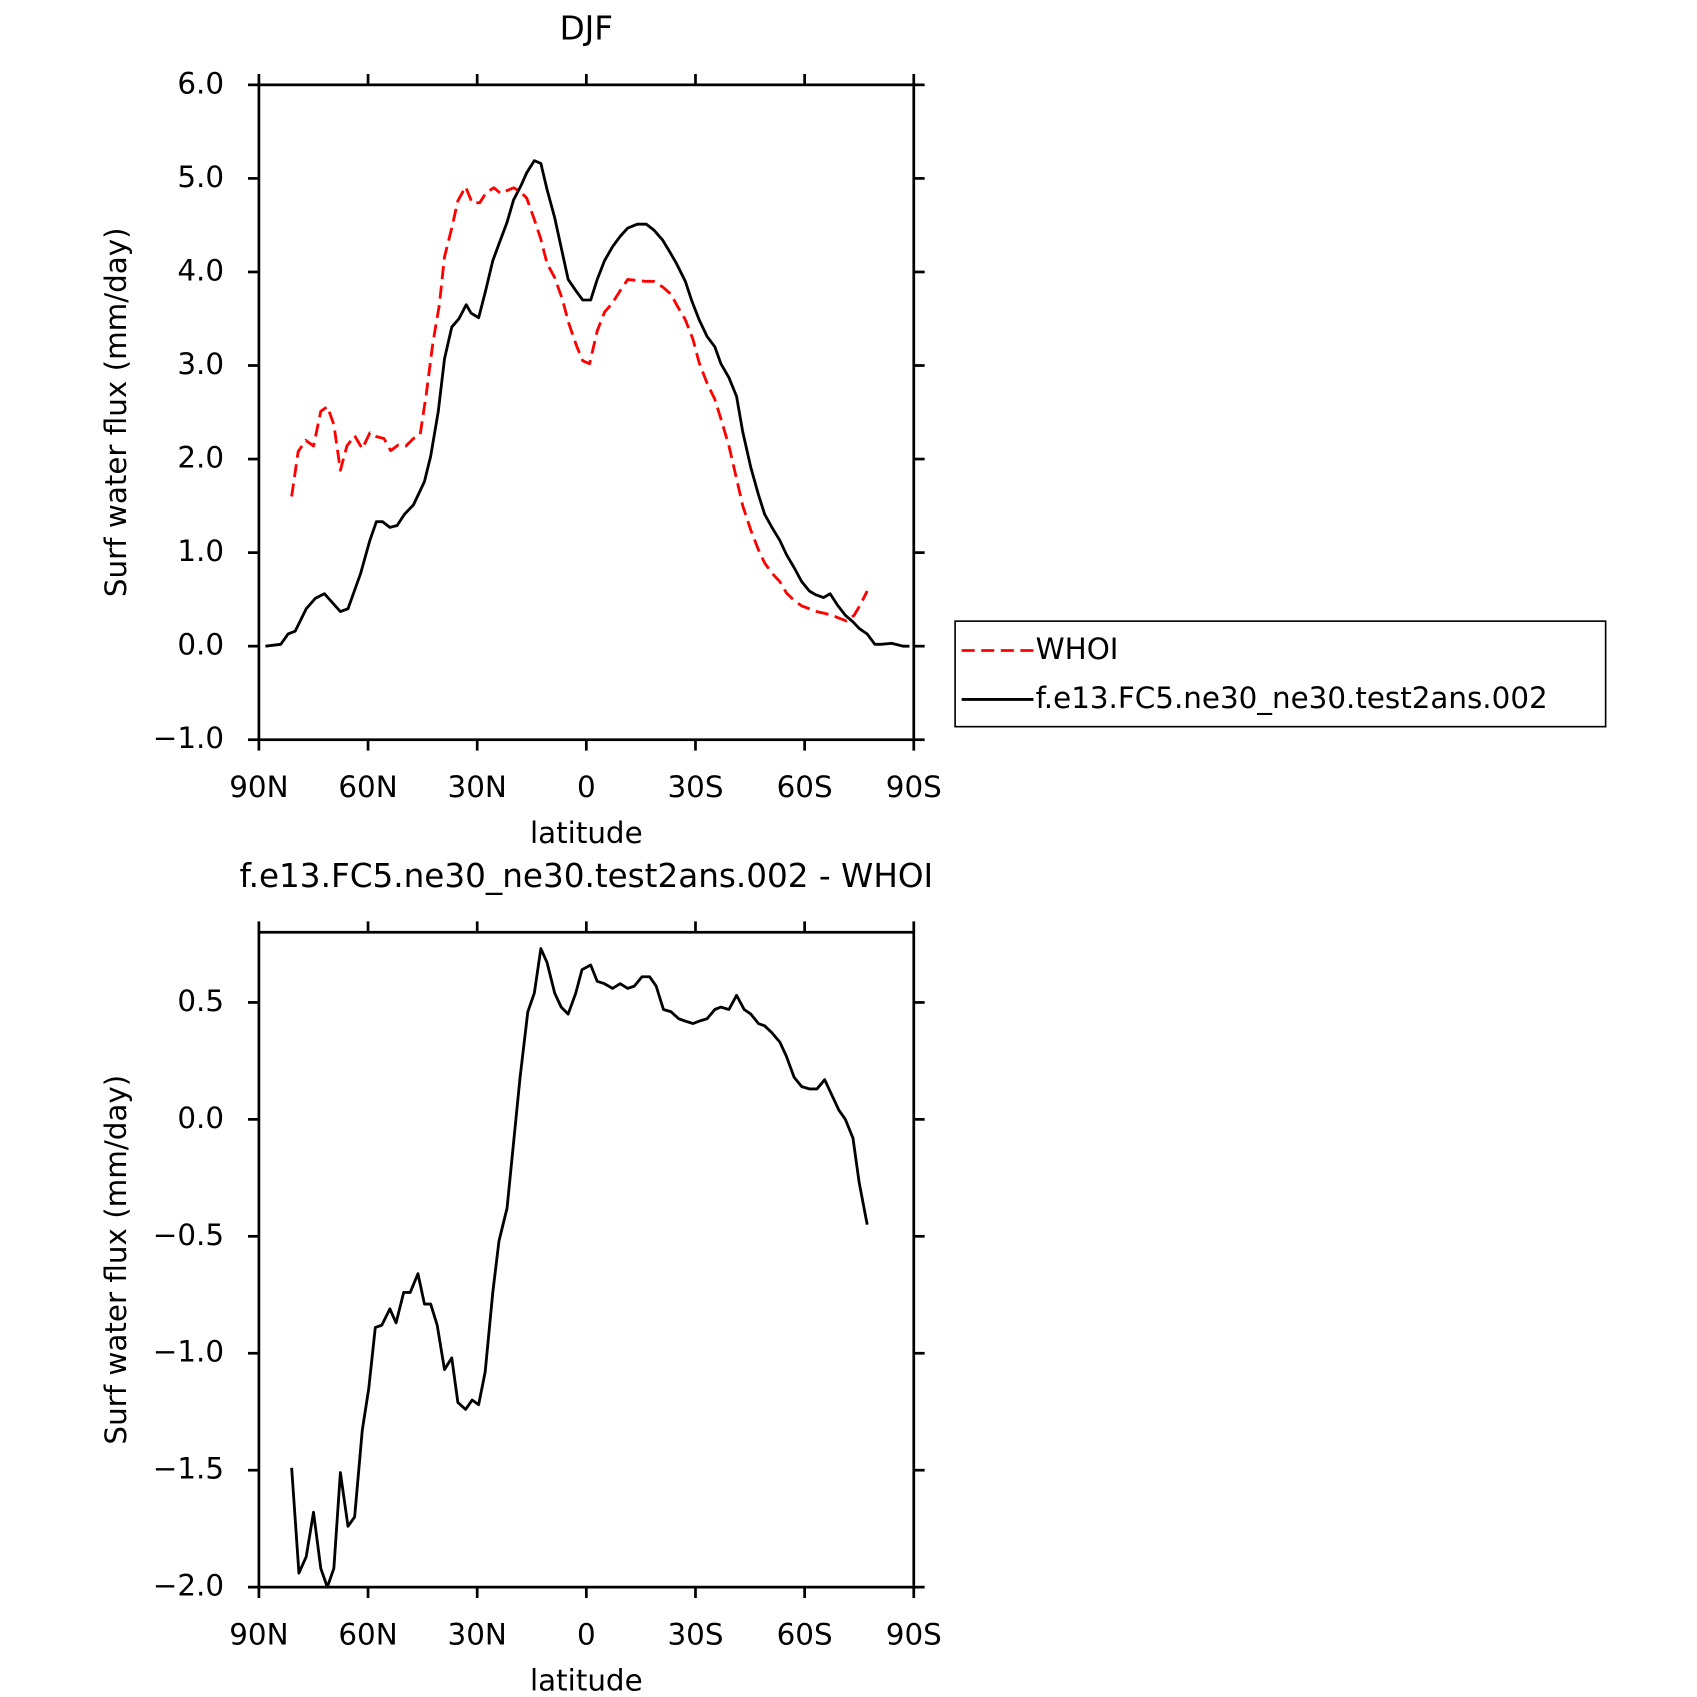 Image resolution: width=1697 pixels, height=1697 pixels. What do you see at coordinates (200, 458) in the screenshot?
I see `y-tick-label: 2.0` at bounding box center [200, 458].